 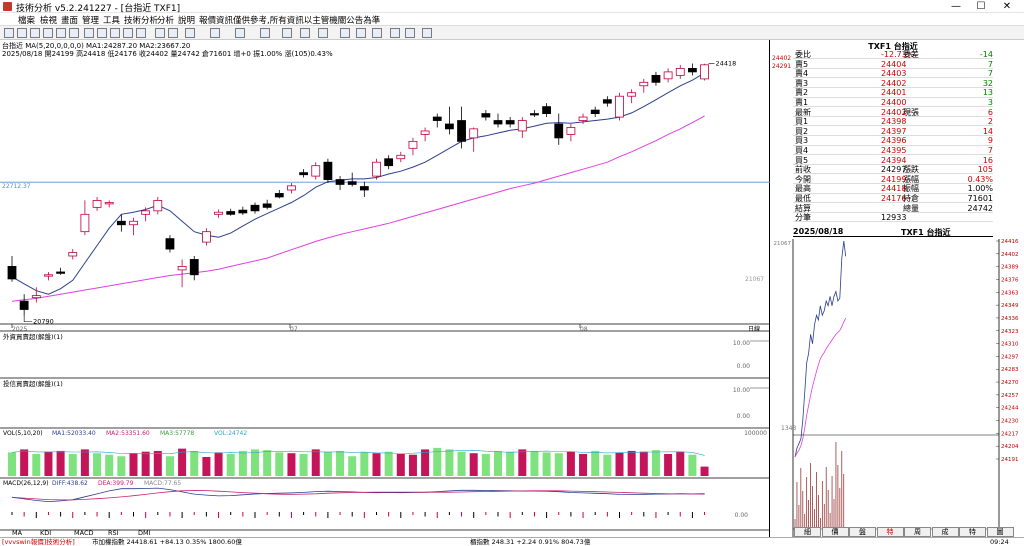 I want to click on bars-icon, so click(x=190, y=33).